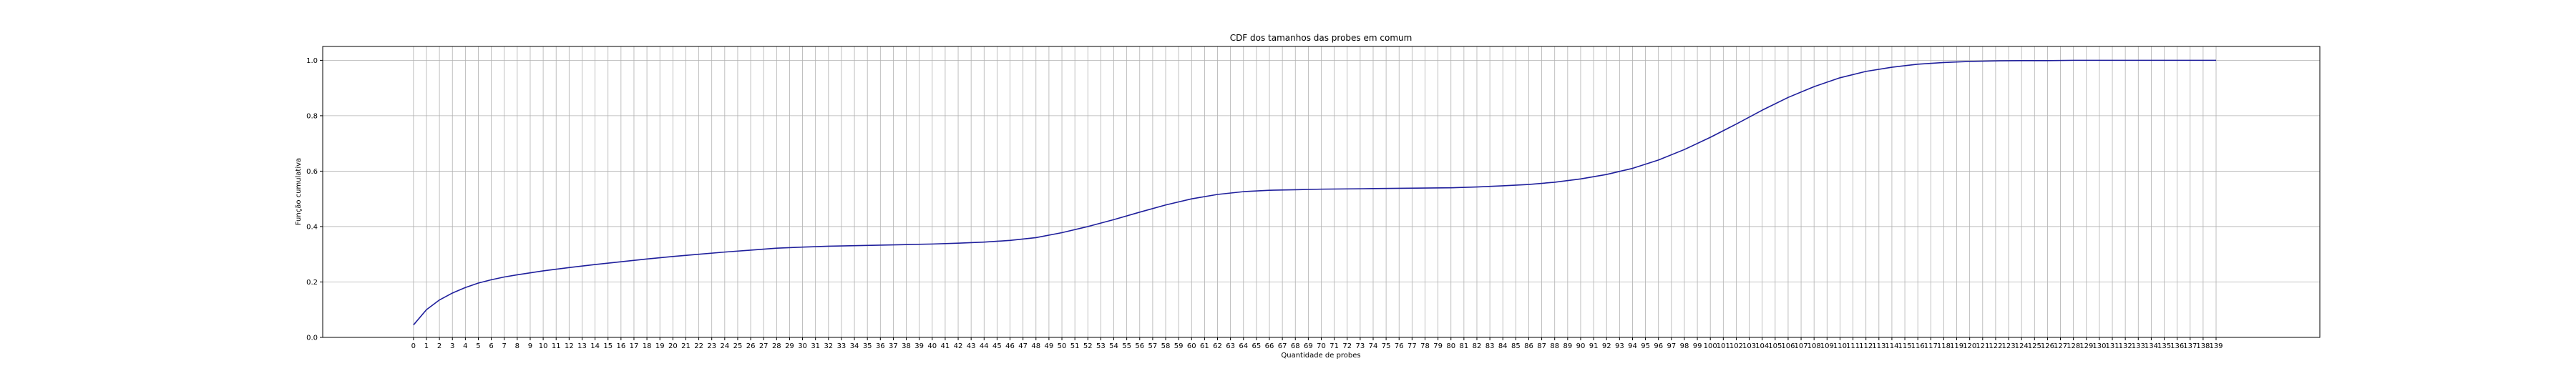 The width and height of the screenshot is (2576, 386). I want to click on x-tick-label: 32, so click(828, 346).